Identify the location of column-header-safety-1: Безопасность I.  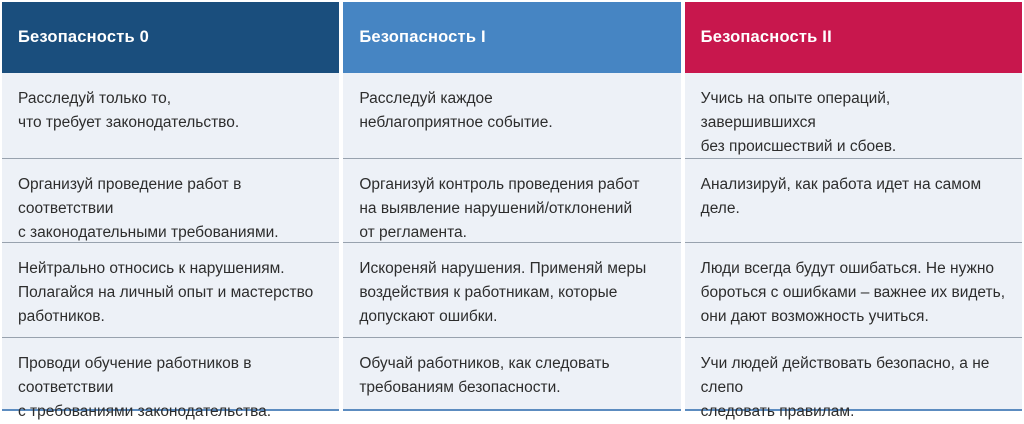
(512, 37).